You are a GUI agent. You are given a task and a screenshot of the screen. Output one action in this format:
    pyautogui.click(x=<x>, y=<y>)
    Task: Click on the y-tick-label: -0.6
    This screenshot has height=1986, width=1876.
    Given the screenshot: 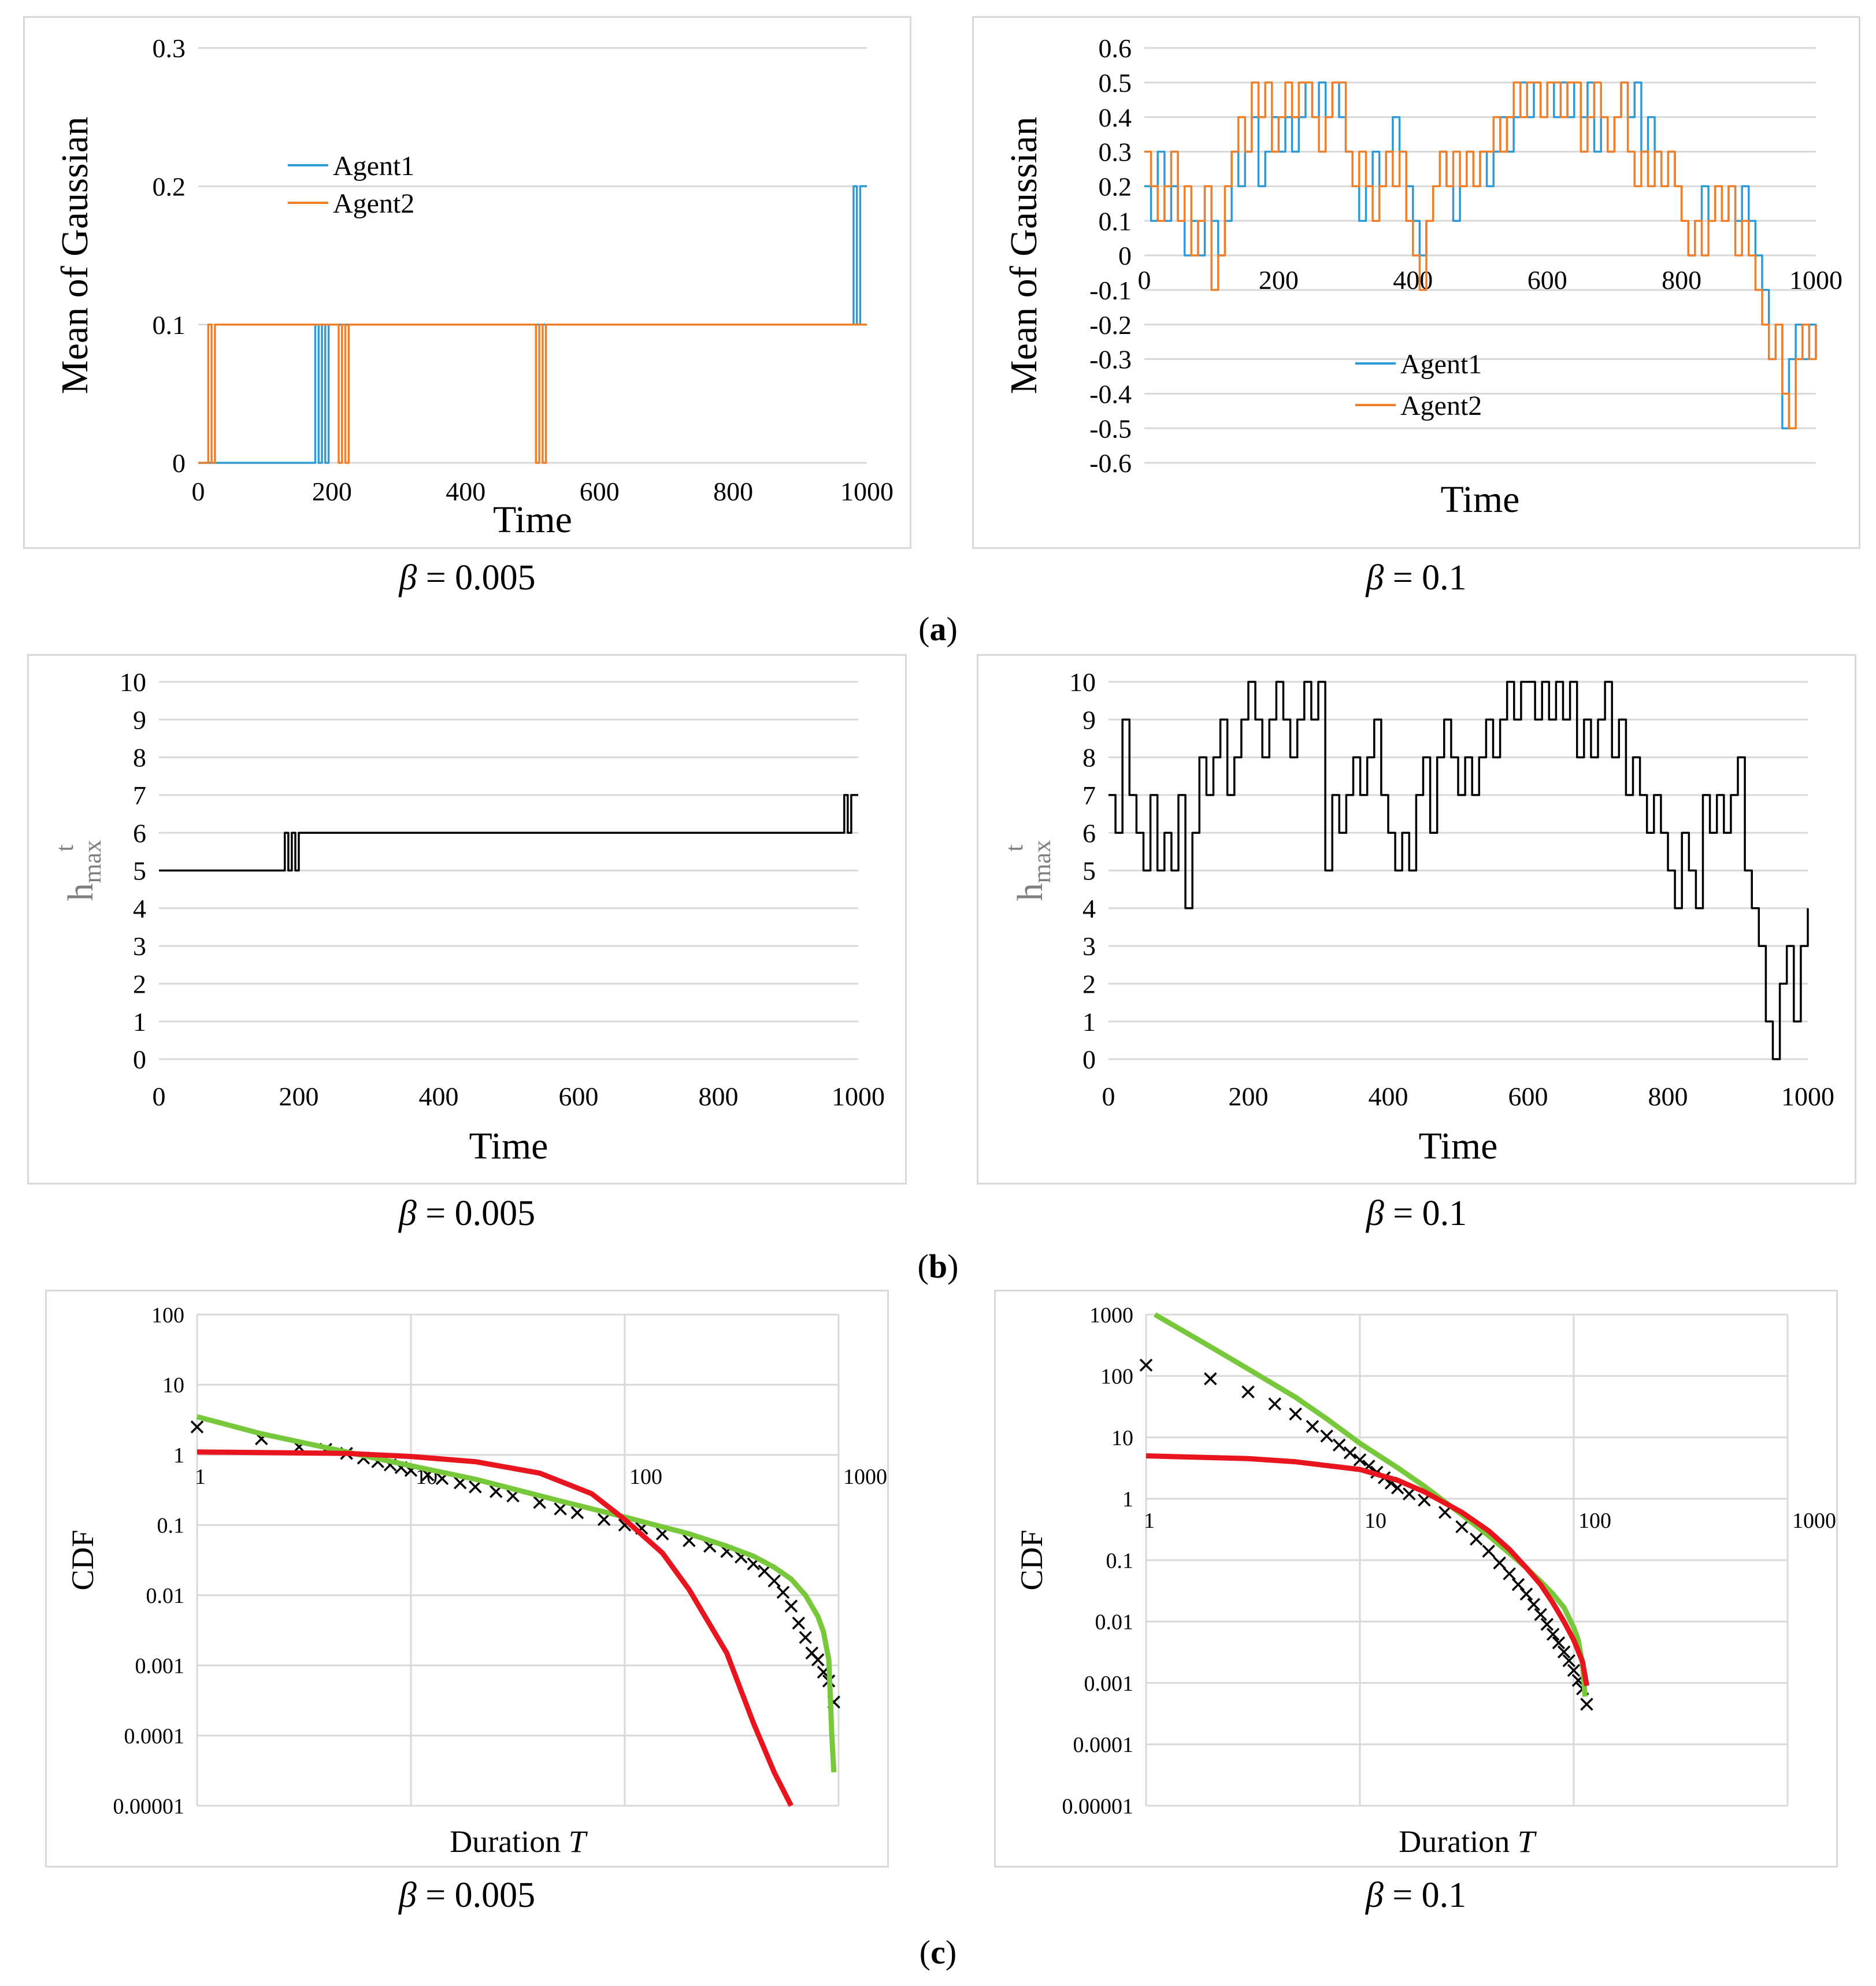 What is the action you would take?
    pyautogui.click(x=1110, y=463)
    